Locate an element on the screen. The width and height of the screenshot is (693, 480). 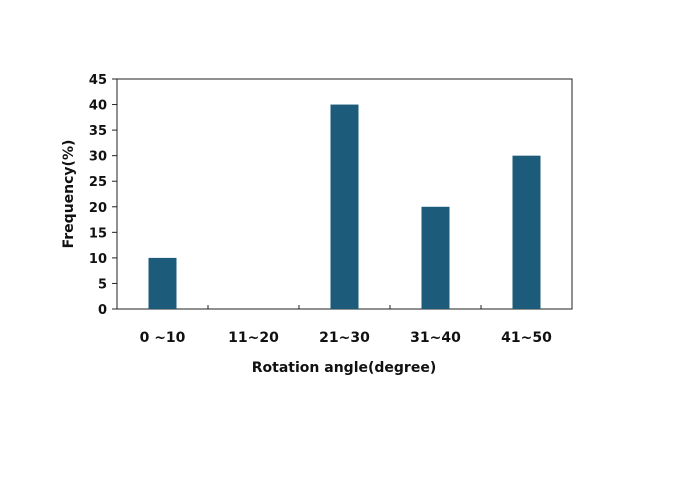
category-labels: 0 ~10 11~20 21~30 31~40 41~50 is located at coordinates (346, 338).